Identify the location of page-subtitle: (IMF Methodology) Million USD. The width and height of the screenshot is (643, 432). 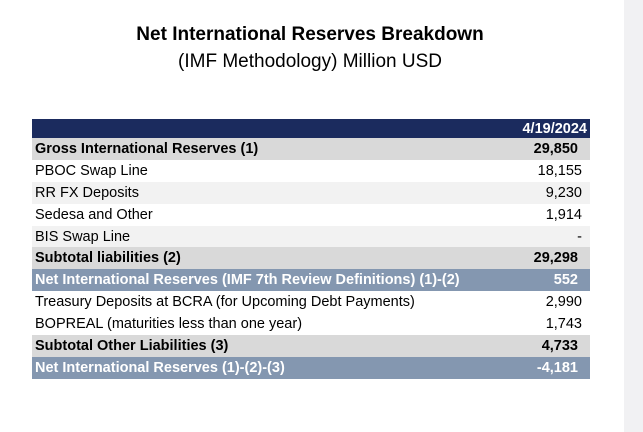
(310, 61).